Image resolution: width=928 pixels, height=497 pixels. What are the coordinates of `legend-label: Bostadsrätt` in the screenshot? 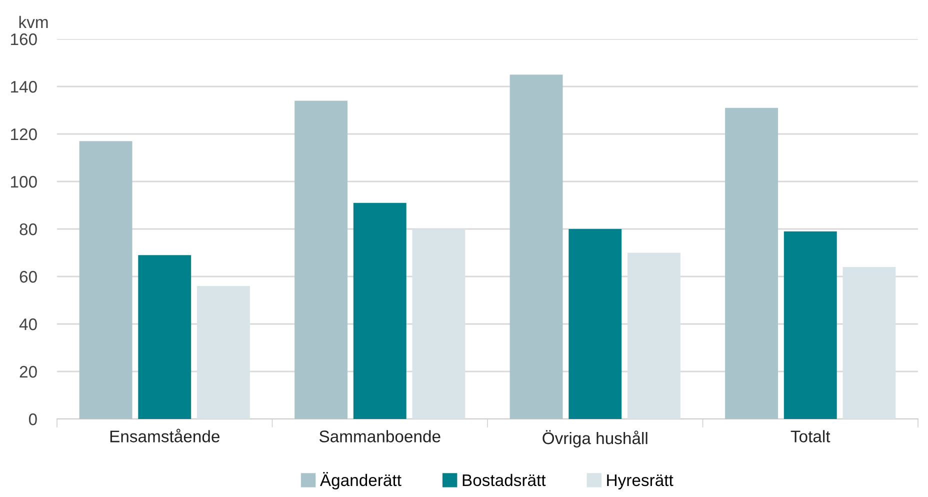 It's located at (504, 480).